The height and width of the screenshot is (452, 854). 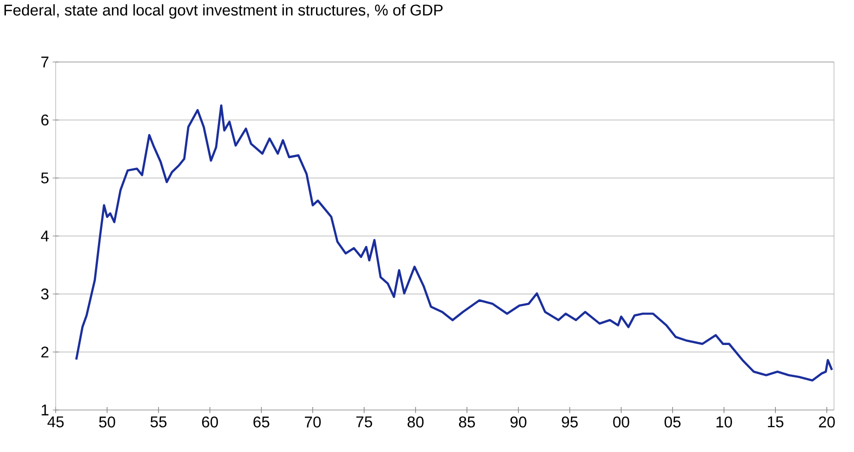 I want to click on y-tick-label: 6, so click(x=44, y=120).